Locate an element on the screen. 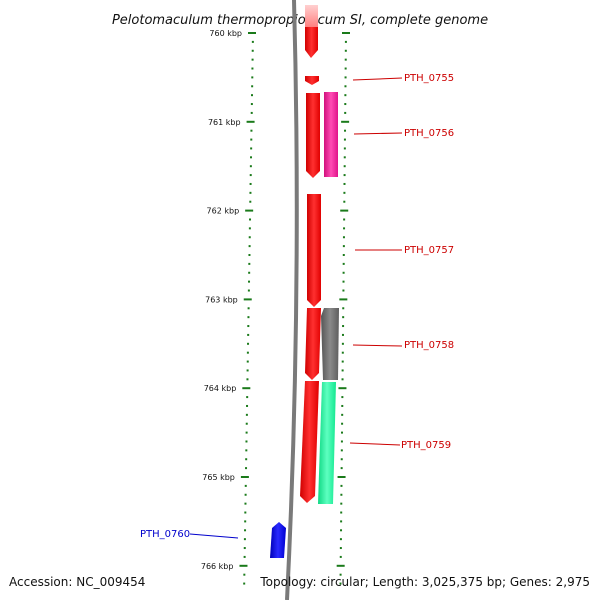  tick-label: 766 kbp is located at coordinates (217, 566).